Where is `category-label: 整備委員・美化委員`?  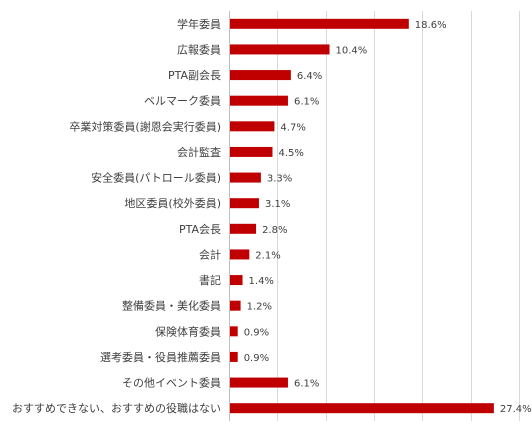
category-label: 整備委員・美化委員 is located at coordinates (171, 306).